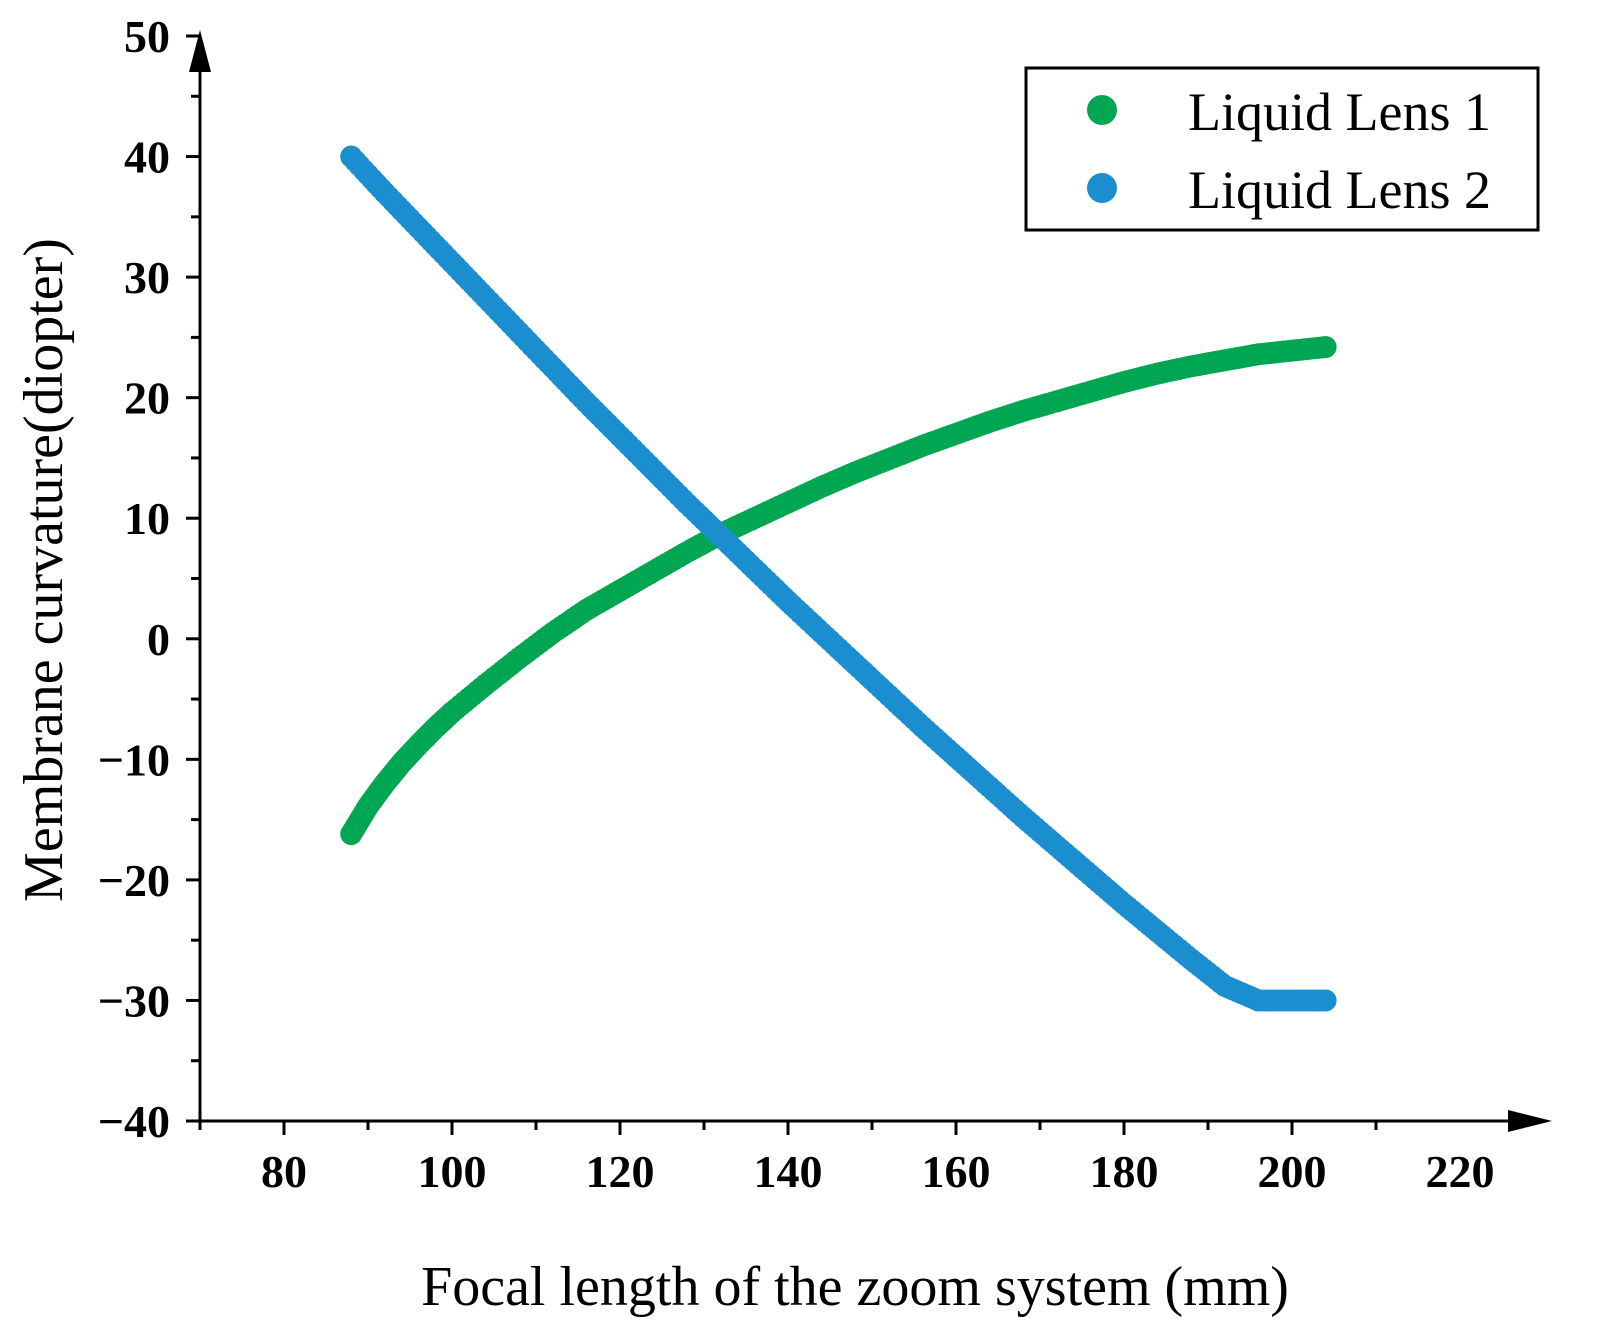 This screenshot has height=1328, width=1601. What do you see at coordinates (1530, 1121) in the screenshot?
I see `x-axis-arrow` at bounding box center [1530, 1121].